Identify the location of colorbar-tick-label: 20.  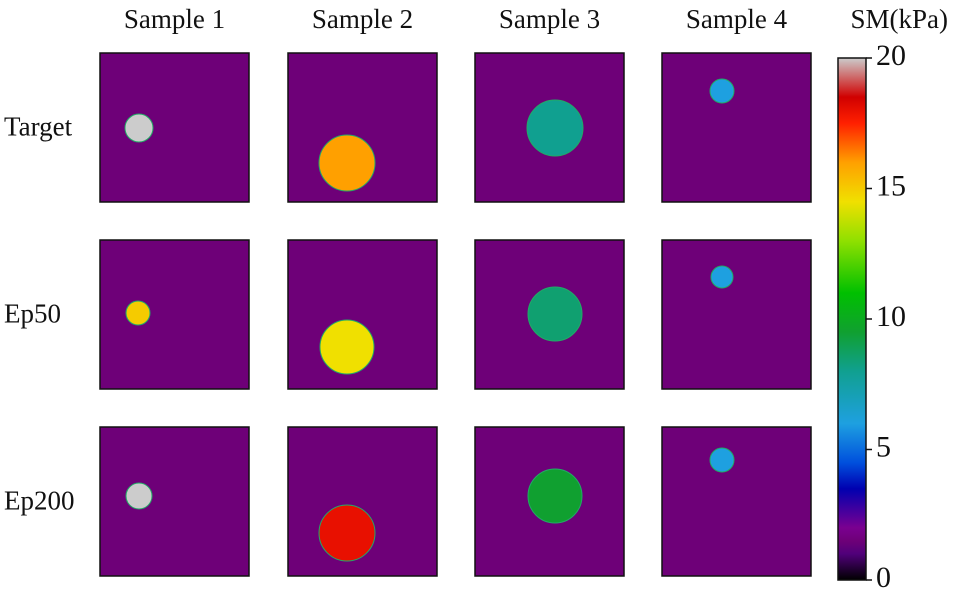
(891, 55).